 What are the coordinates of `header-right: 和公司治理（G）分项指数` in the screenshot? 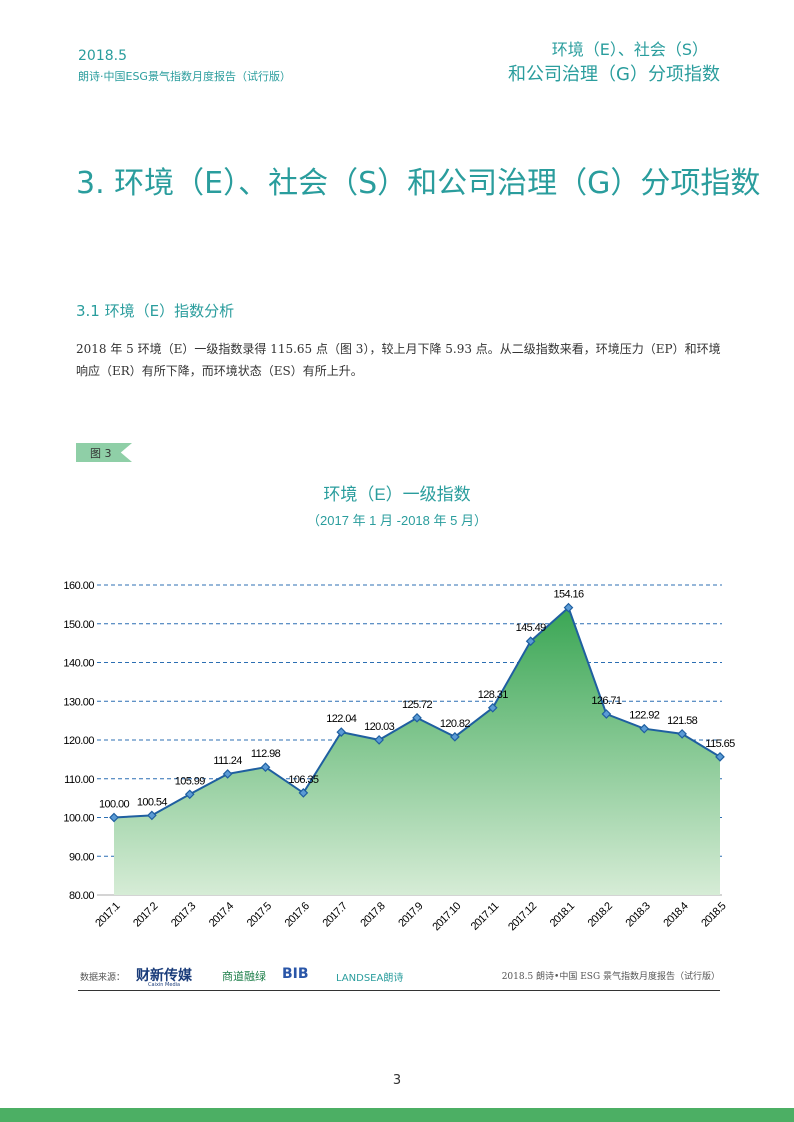 It's located at (614, 74).